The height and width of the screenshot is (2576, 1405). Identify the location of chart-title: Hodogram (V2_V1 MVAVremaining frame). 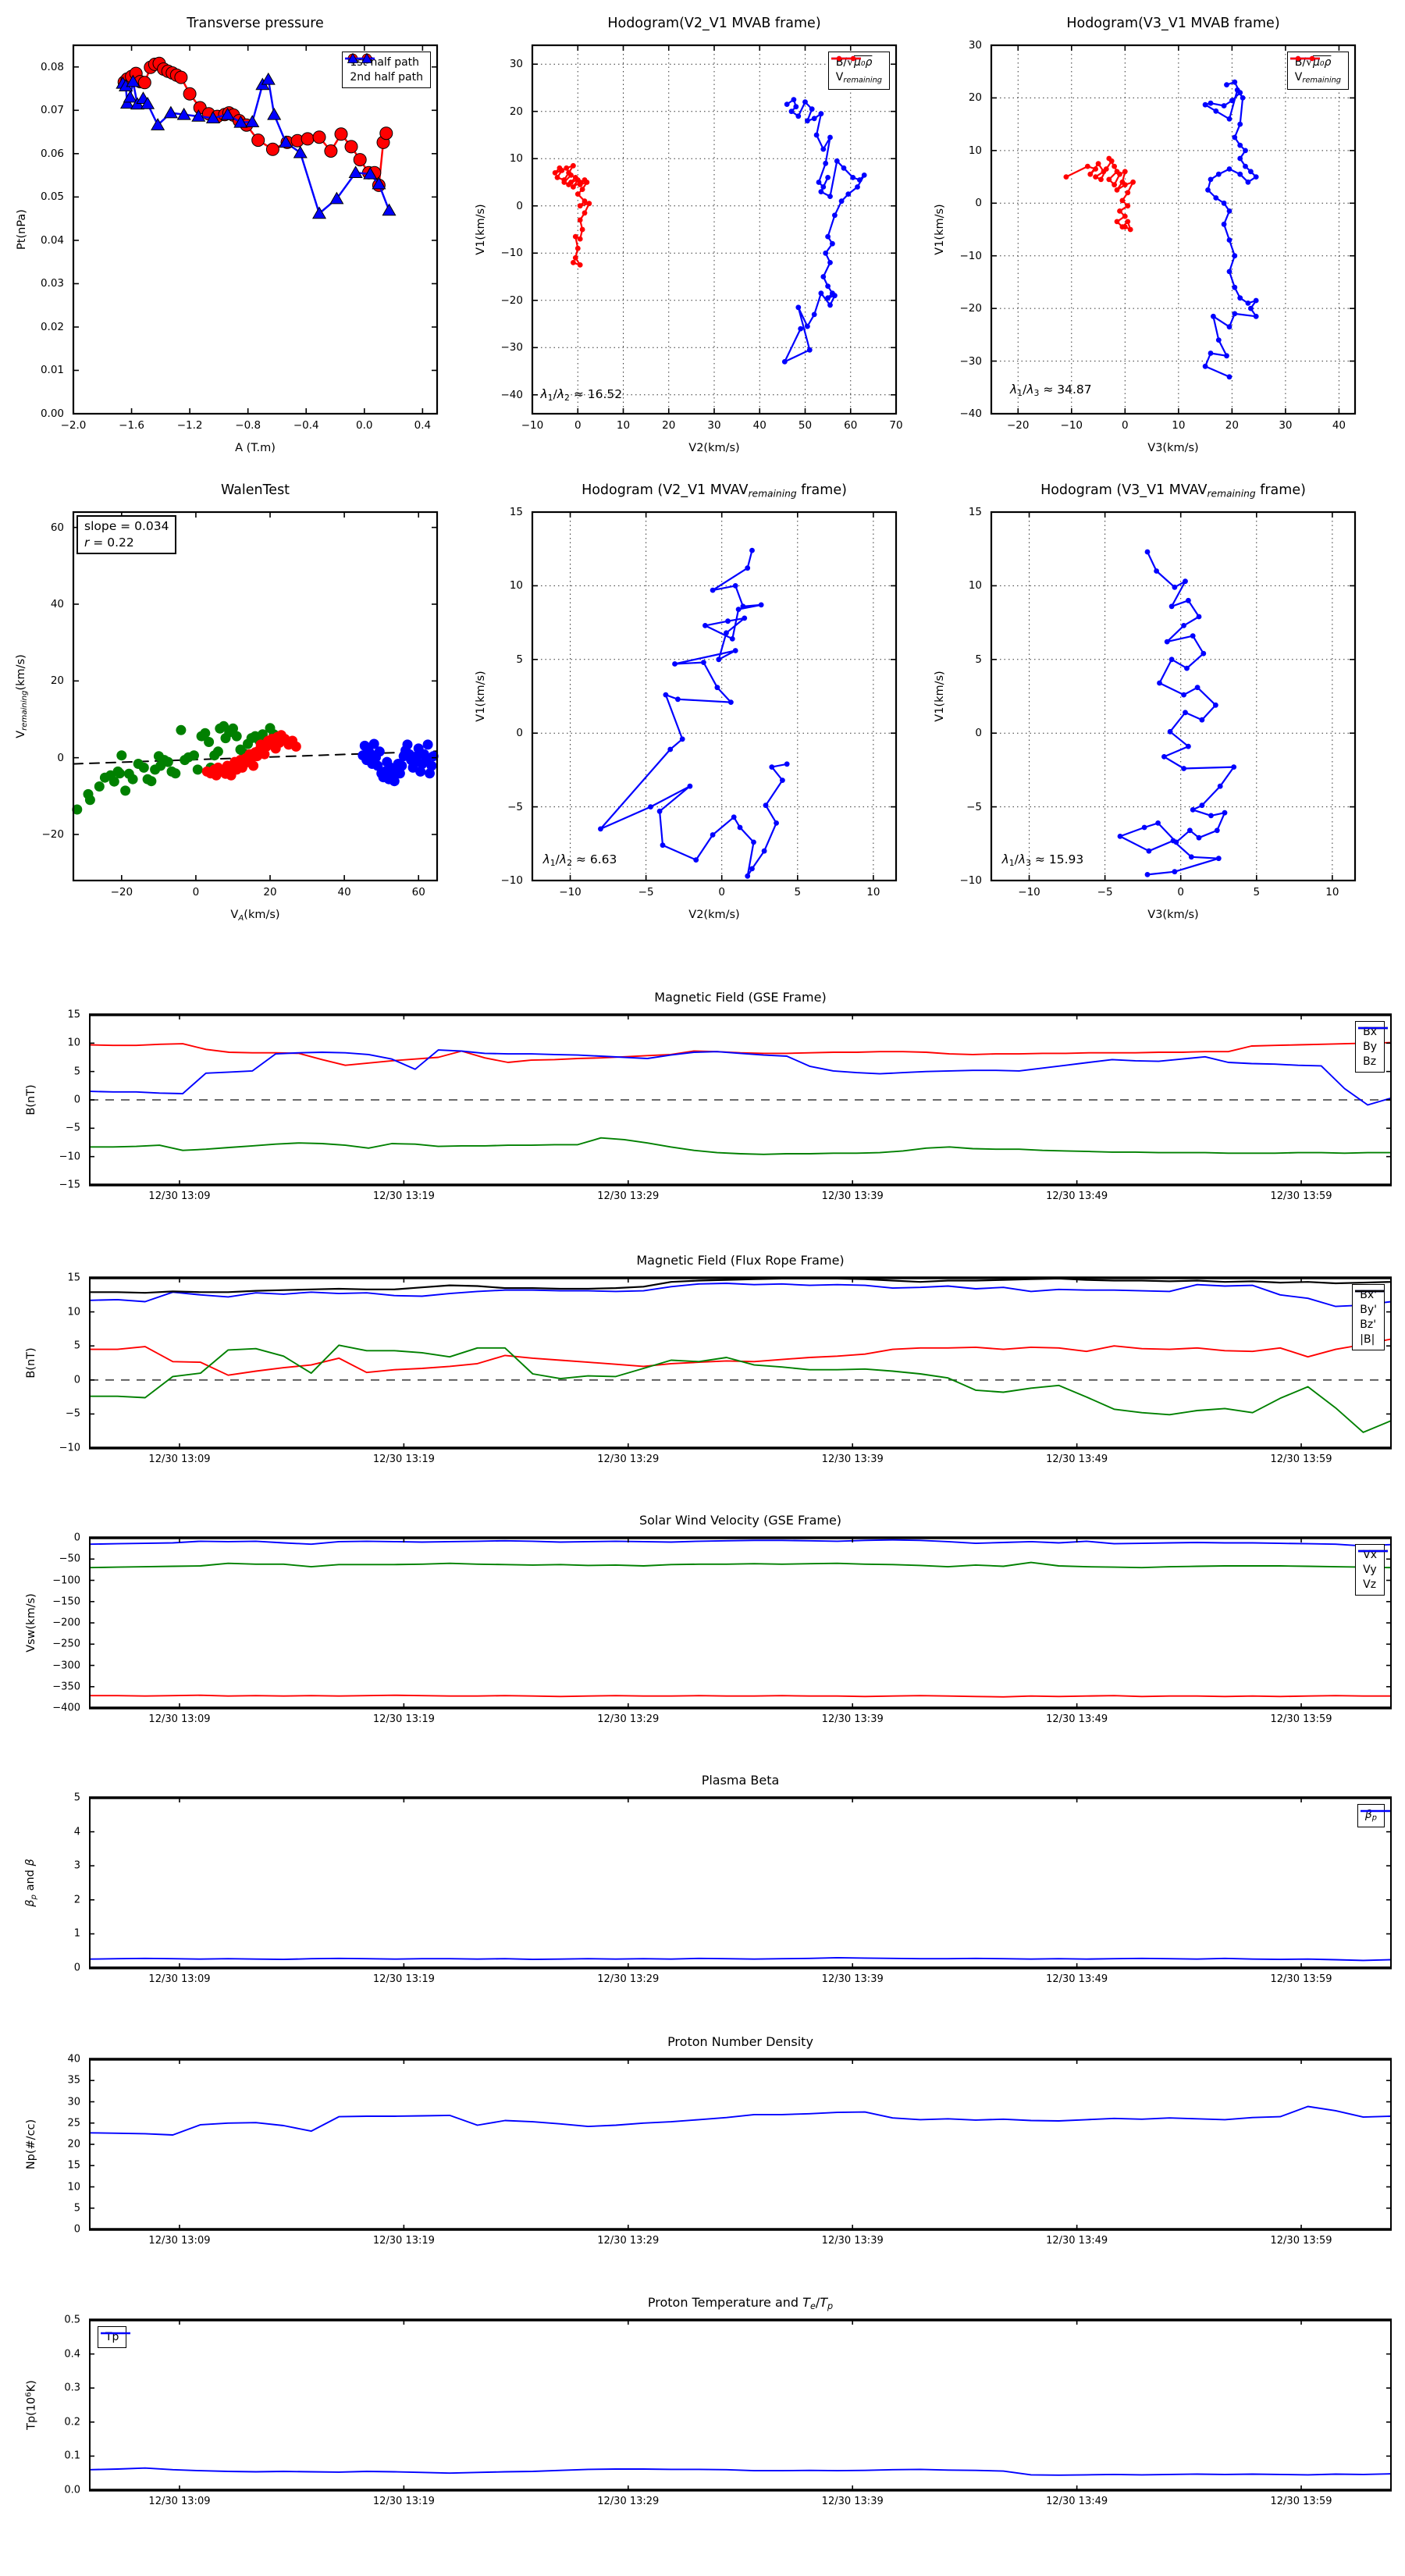
(715, 491).